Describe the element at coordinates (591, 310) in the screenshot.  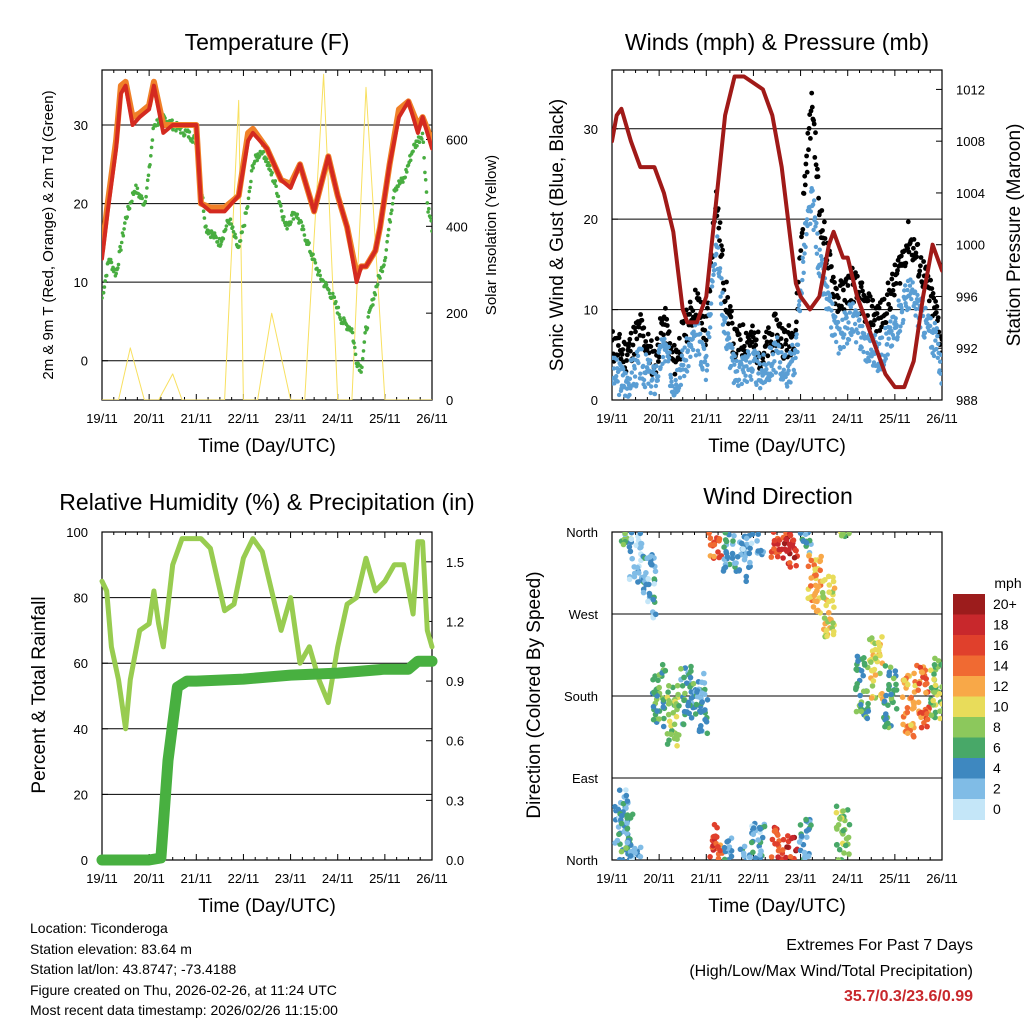
I see `y-tick-label: 10` at that location.